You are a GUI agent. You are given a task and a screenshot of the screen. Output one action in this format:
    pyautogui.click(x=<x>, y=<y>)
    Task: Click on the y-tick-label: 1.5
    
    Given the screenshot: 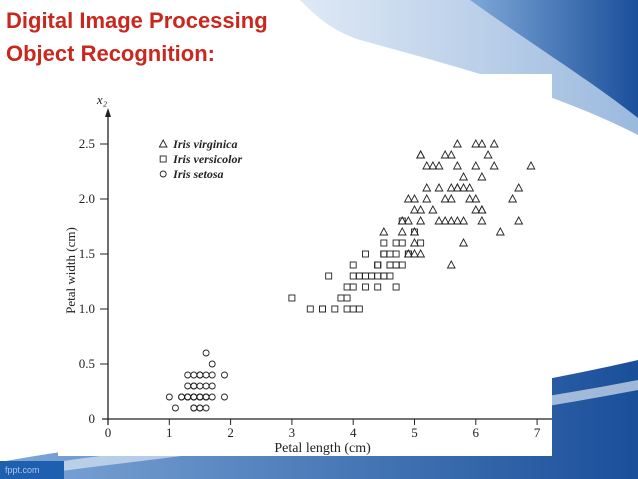 What is the action you would take?
    pyautogui.click(x=87, y=253)
    